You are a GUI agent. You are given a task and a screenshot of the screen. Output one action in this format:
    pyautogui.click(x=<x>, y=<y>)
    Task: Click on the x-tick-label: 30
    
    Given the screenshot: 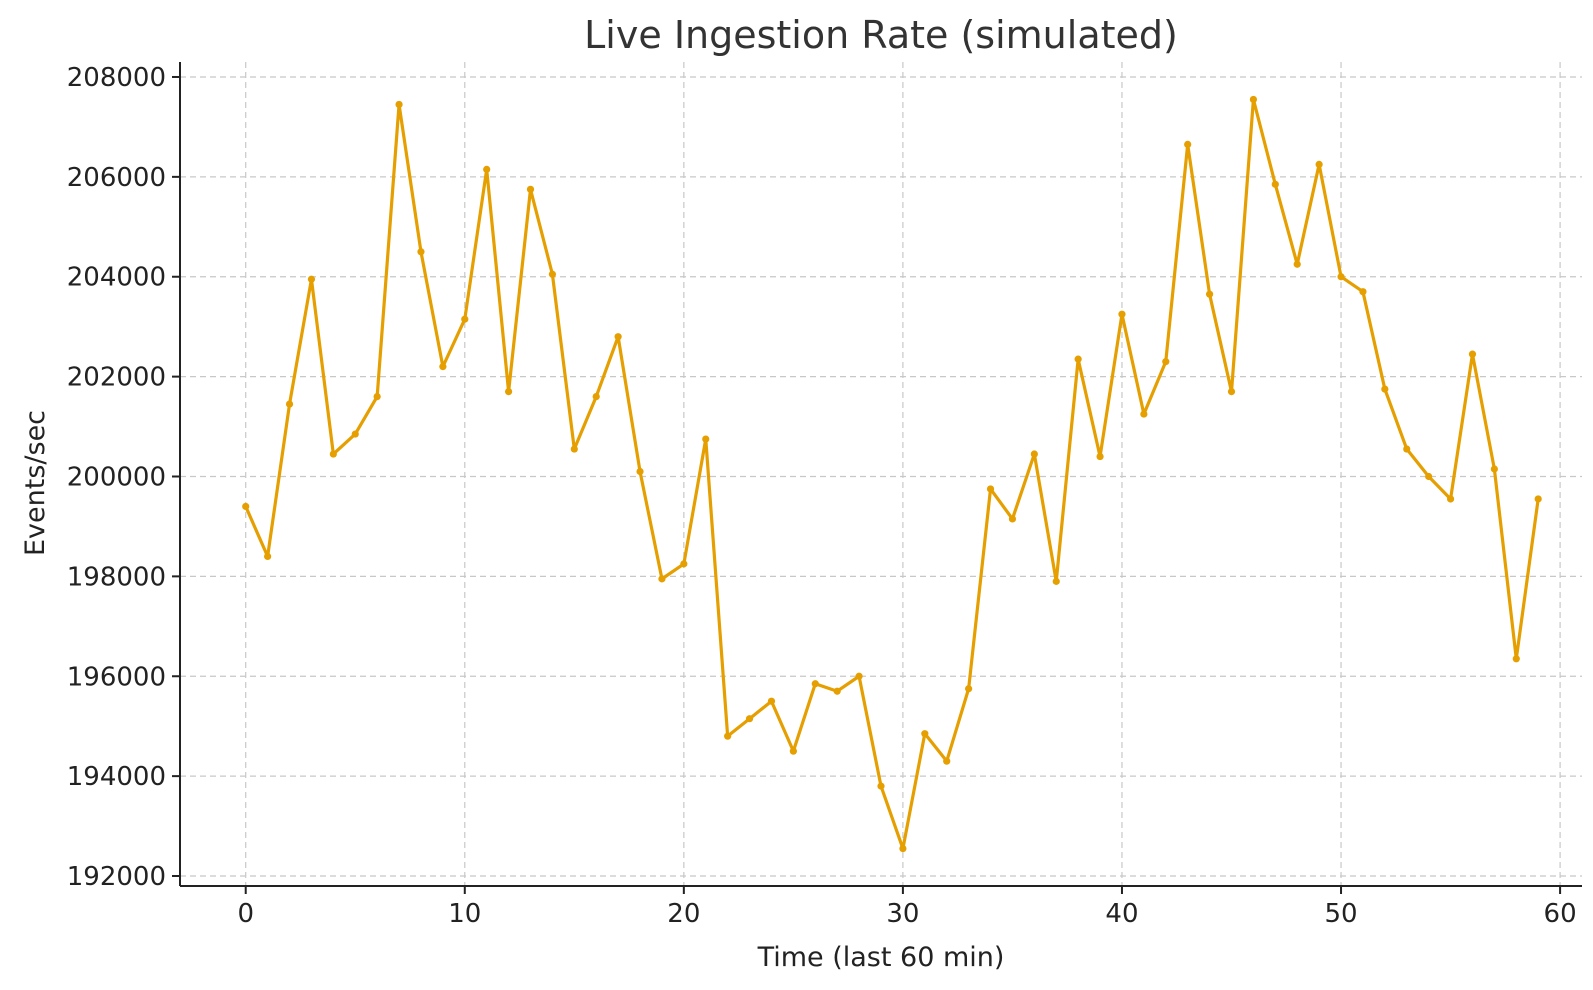 What is the action you would take?
    pyautogui.click(x=902, y=914)
    